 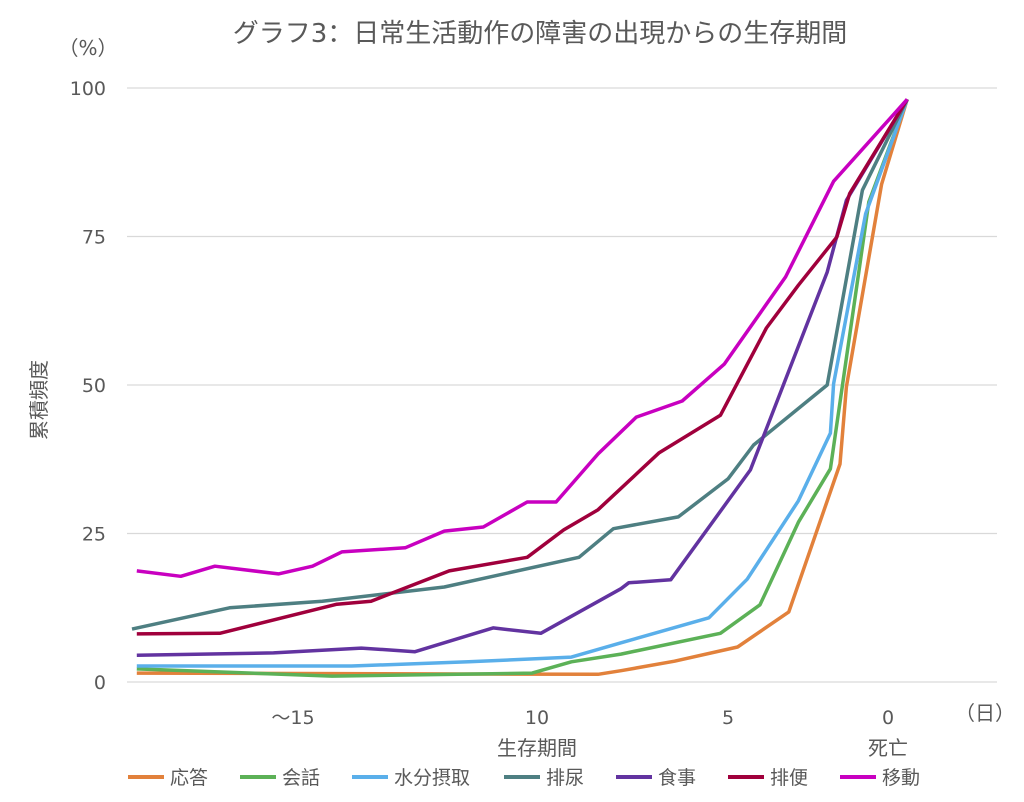 I want to click on chart-title: グラフ3：日常生活動作の障害の出現からの生存期間, so click(x=540, y=34).